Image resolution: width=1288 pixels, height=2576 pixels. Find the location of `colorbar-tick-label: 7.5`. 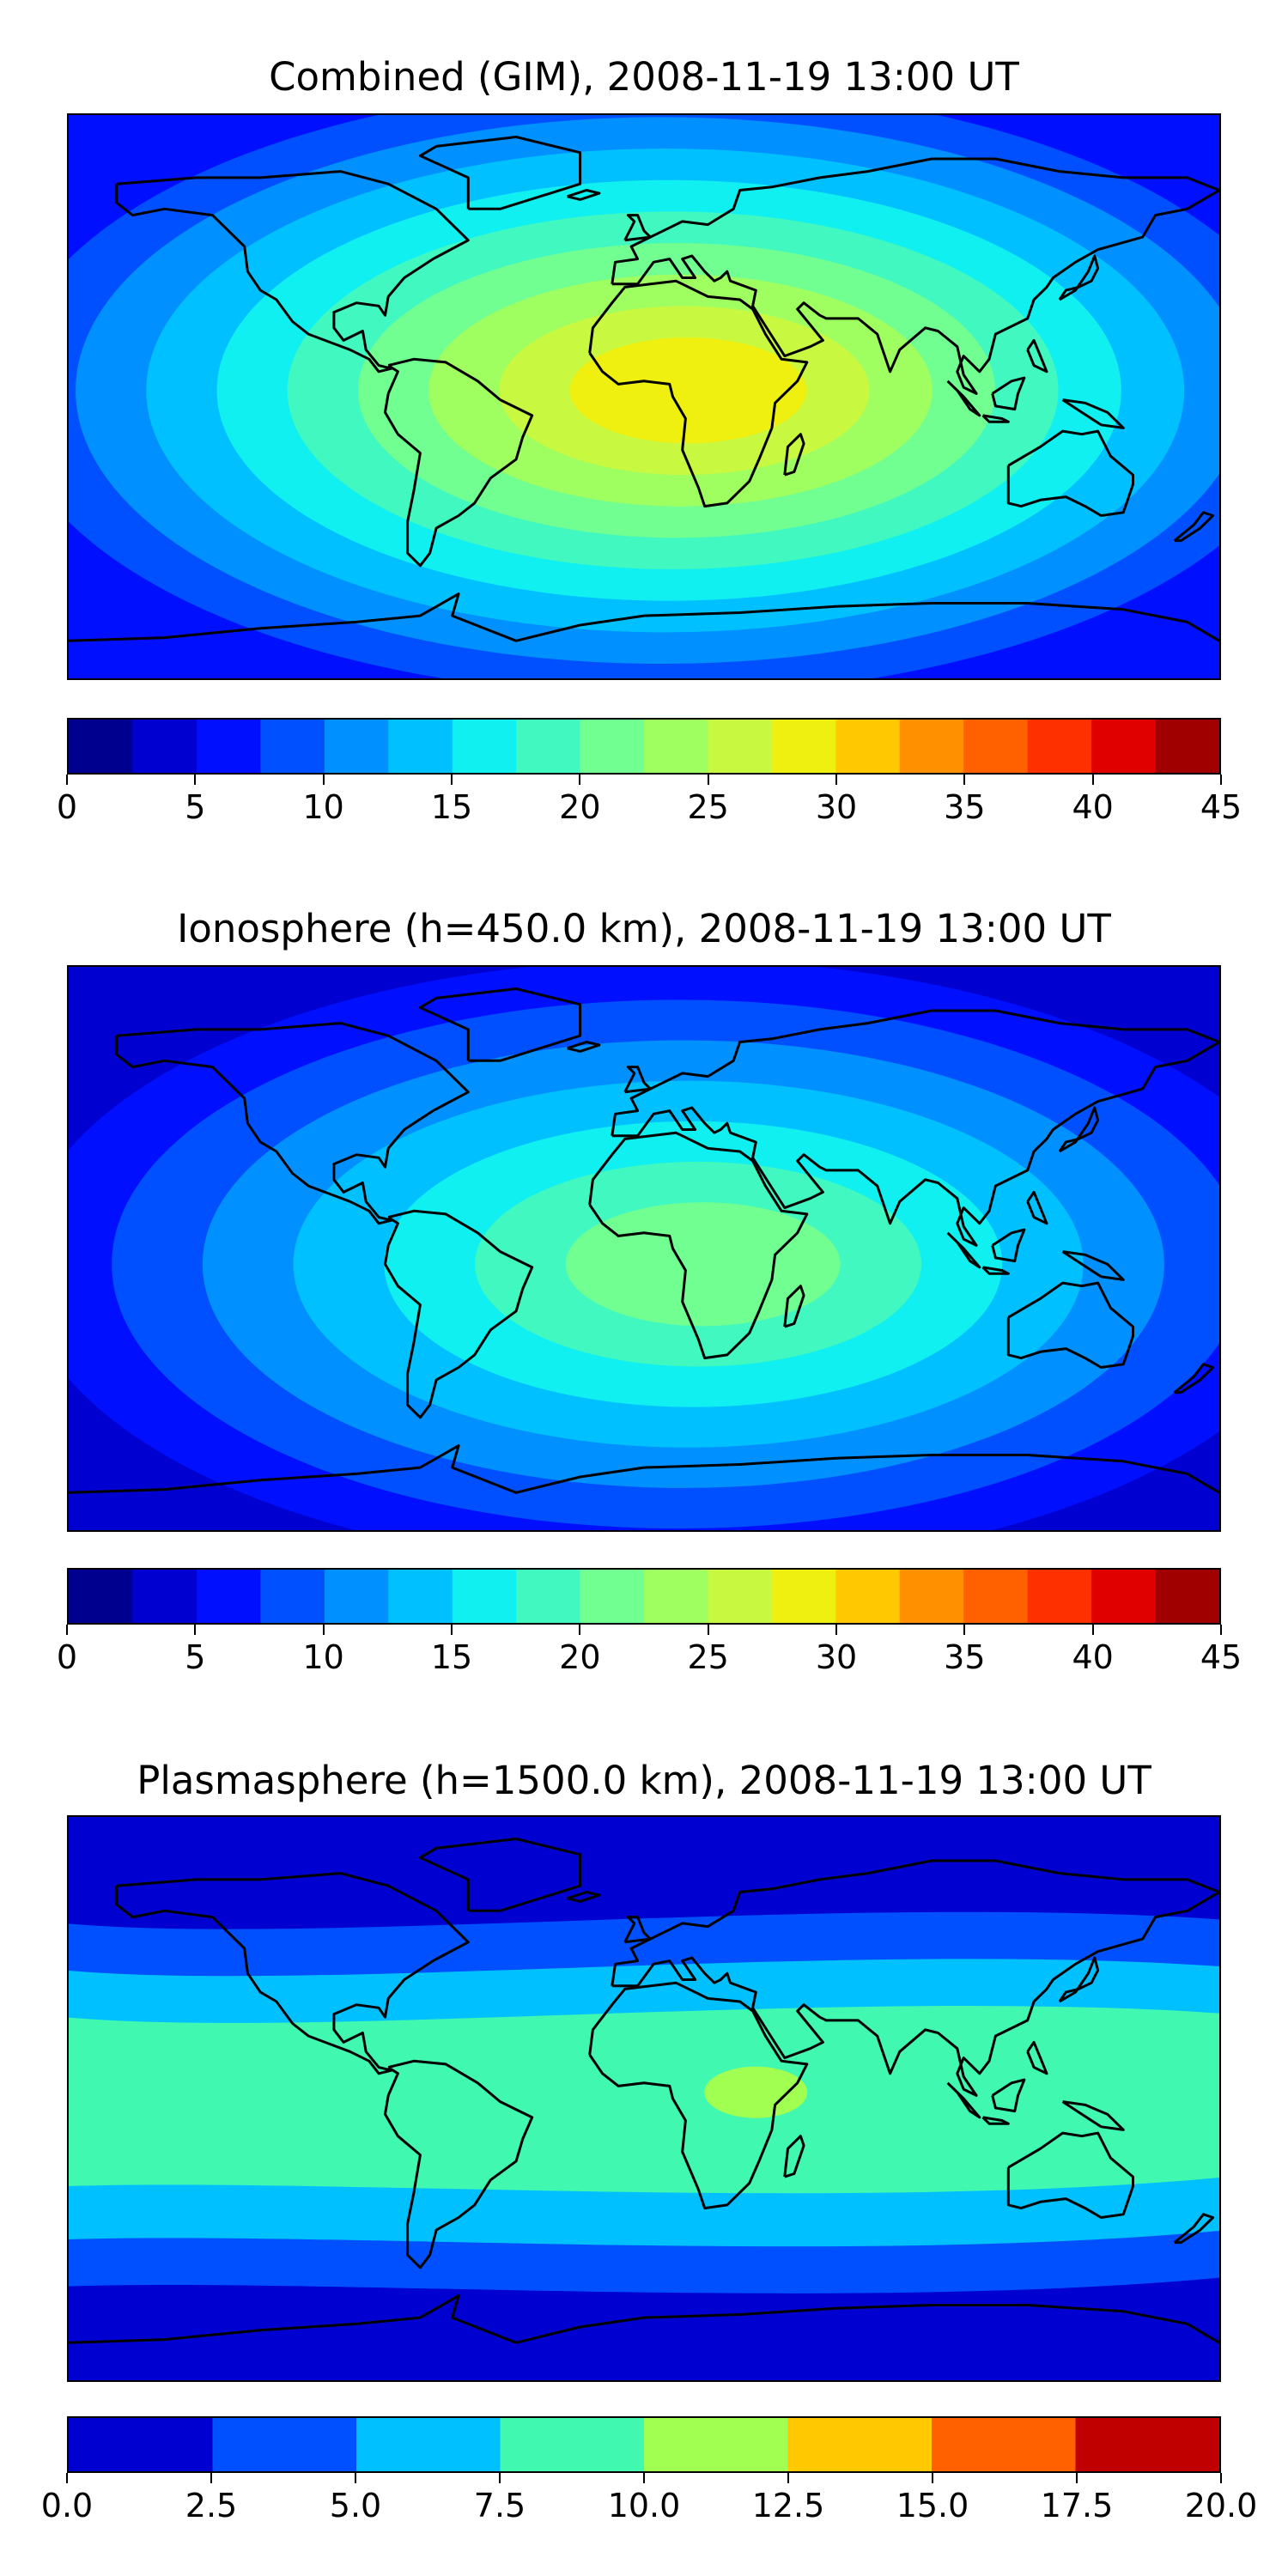

colorbar-tick-label: 7.5 is located at coordinates (499, 2506).